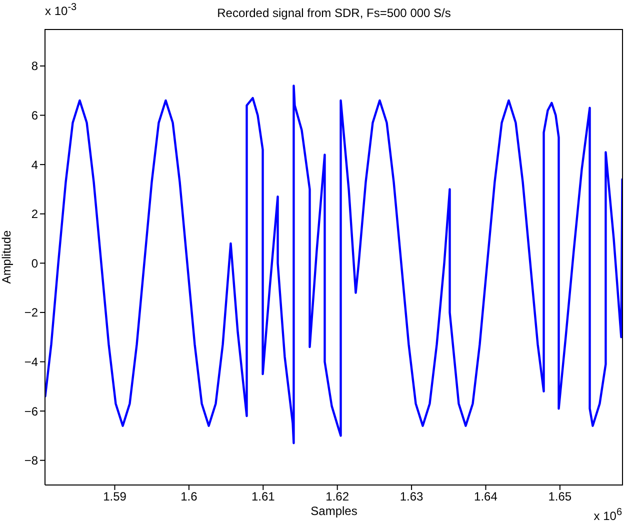 Image resolution: width=624 pixels, height=525 pixels. What do you see at coordinates (263, 497) in the screenshot?
I see `x-tick-label: 1.61` at bounding box center [263, 497].